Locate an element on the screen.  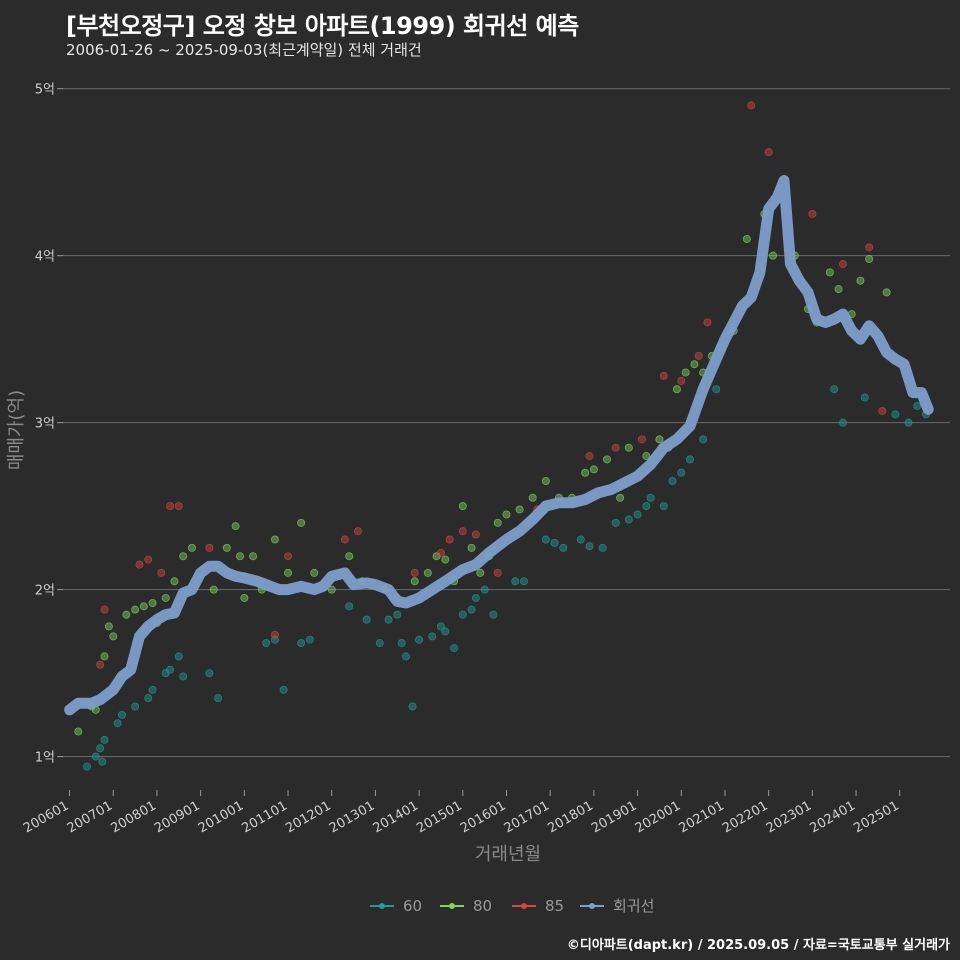
y-tick-label: 2억 is located at coordinates (45, 591).